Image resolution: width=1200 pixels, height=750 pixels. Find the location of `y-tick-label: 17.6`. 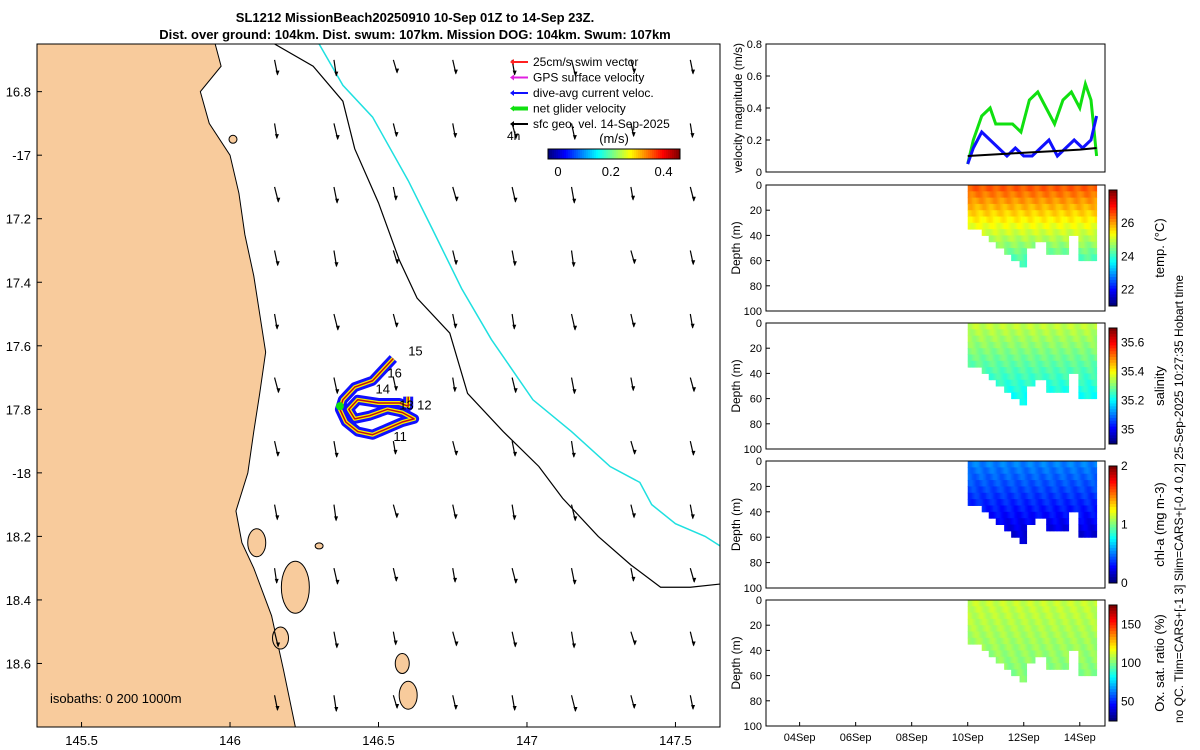

y-tick-label: 17.6 is located at coordinates (18, 346).